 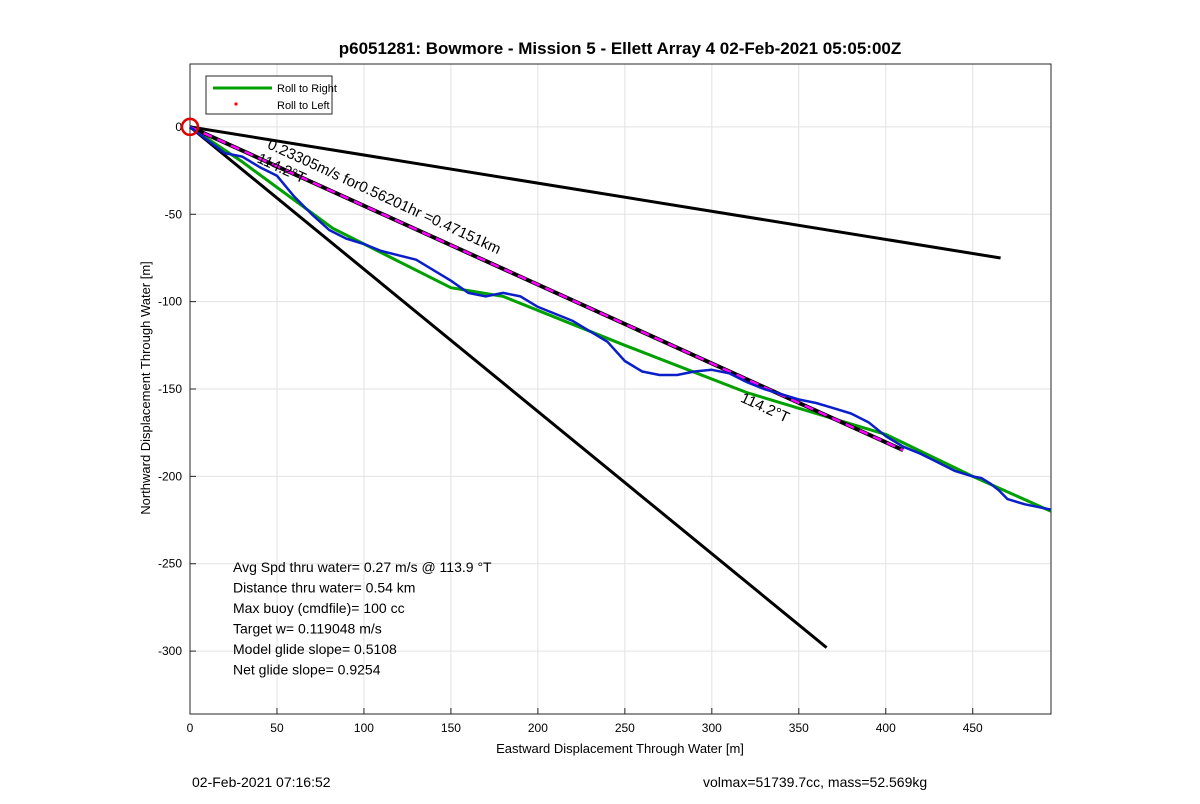 I want to click on y-tick-label: -50, so click(x=174, y=214).